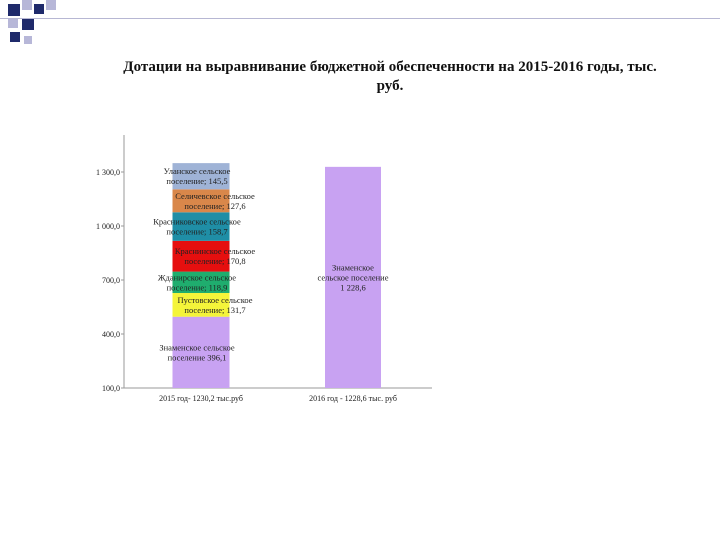 The image size is (720, 540). Describe the element at coordinates (197, 176) in the screenshot. I see `segment-data-label: Уланское сельское поселение; 145,5` at that location.